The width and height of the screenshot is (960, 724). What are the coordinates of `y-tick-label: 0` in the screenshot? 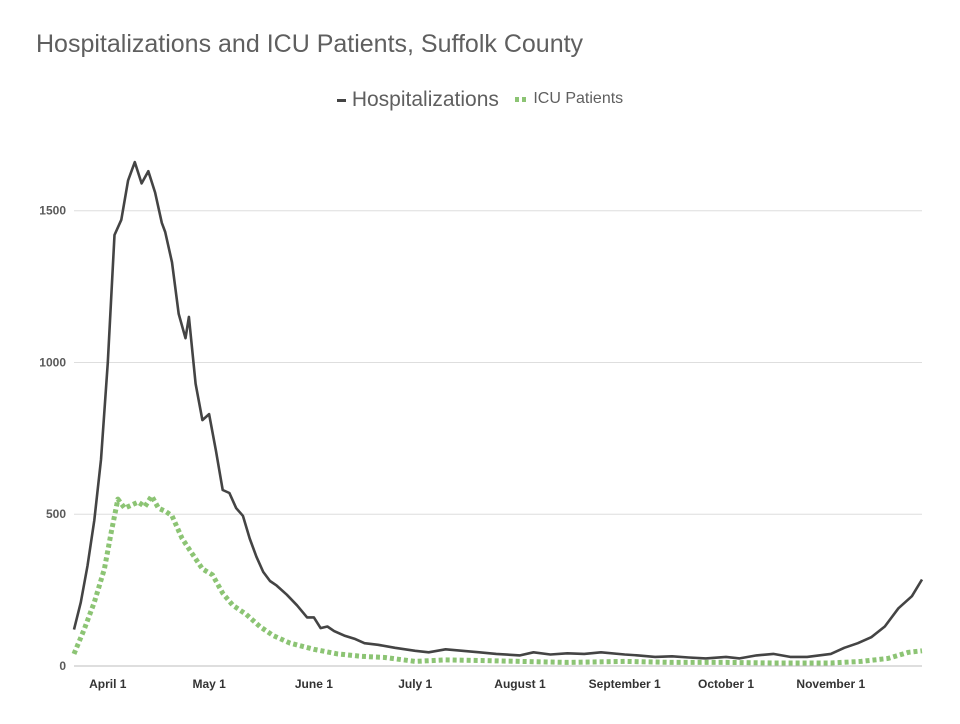 It's located at (62, 666).